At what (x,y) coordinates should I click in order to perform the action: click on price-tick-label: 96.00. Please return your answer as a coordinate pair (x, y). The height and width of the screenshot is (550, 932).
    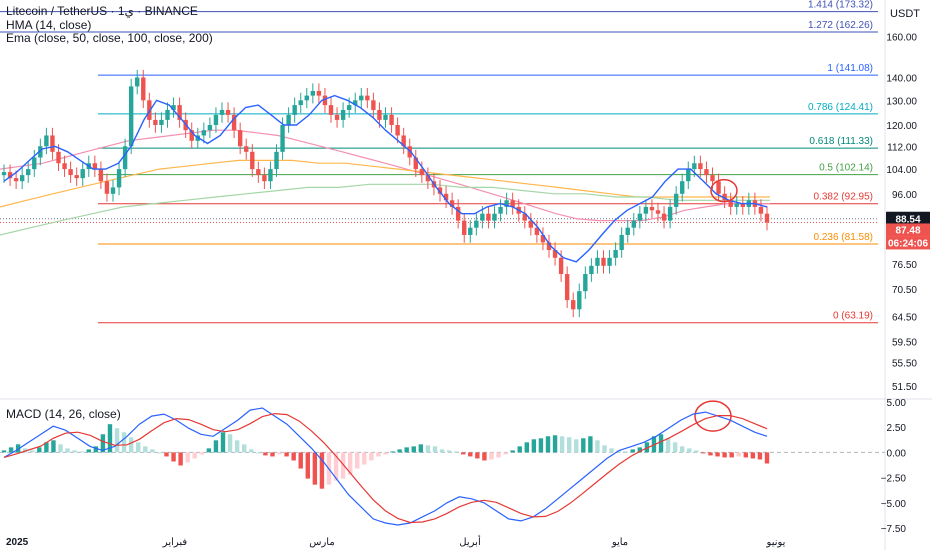
    Looking at the image, I should click on (904, 195).